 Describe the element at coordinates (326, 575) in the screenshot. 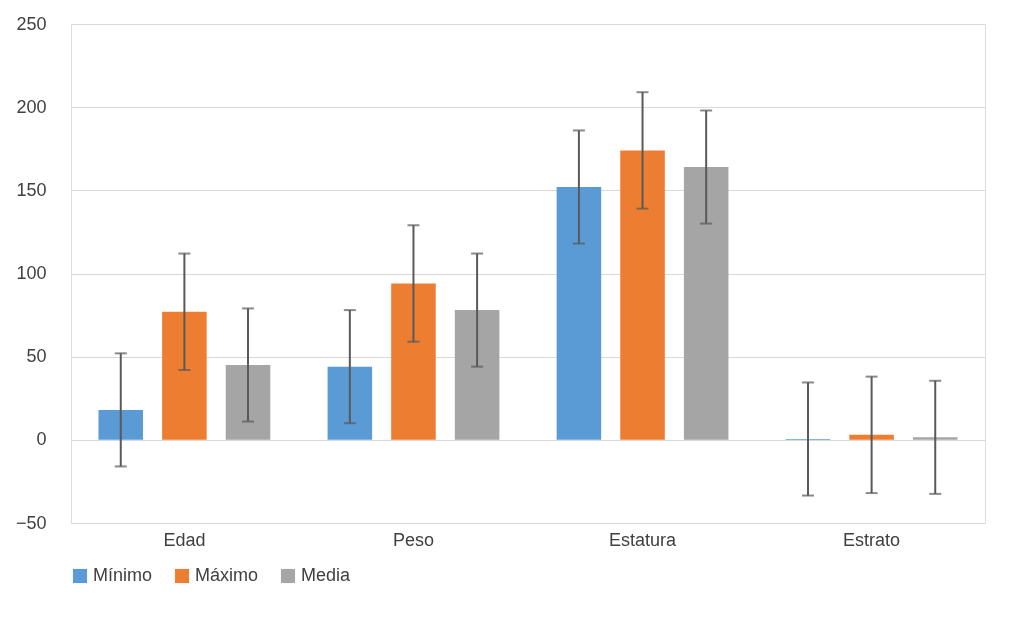

I see `legend-label: Media` at that location.